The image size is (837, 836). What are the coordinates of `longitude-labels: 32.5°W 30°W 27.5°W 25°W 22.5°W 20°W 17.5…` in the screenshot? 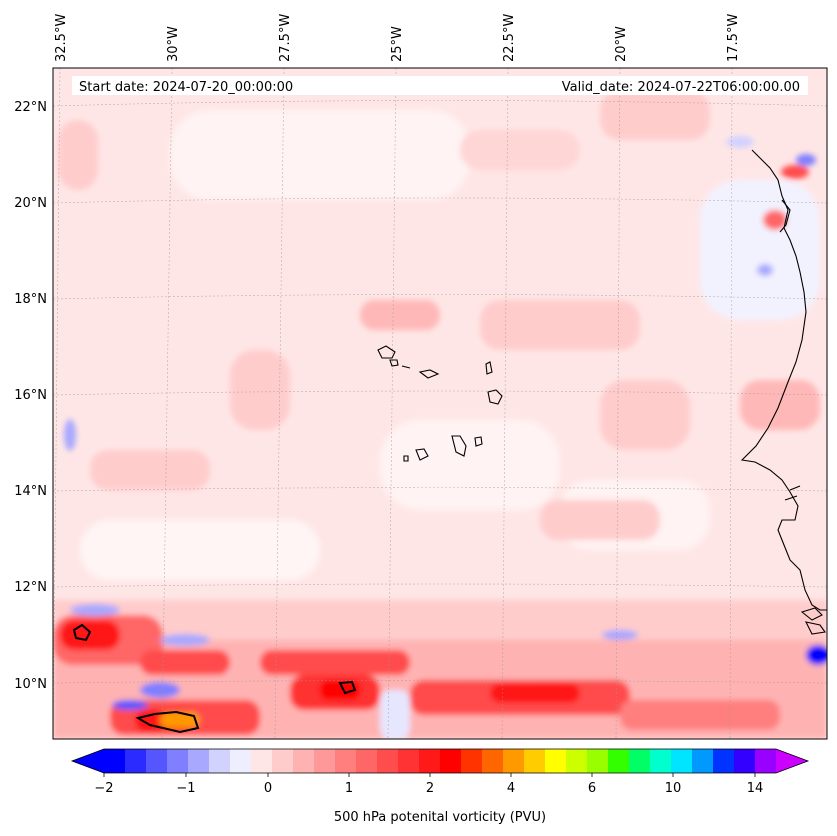 It's located at (397, 38).